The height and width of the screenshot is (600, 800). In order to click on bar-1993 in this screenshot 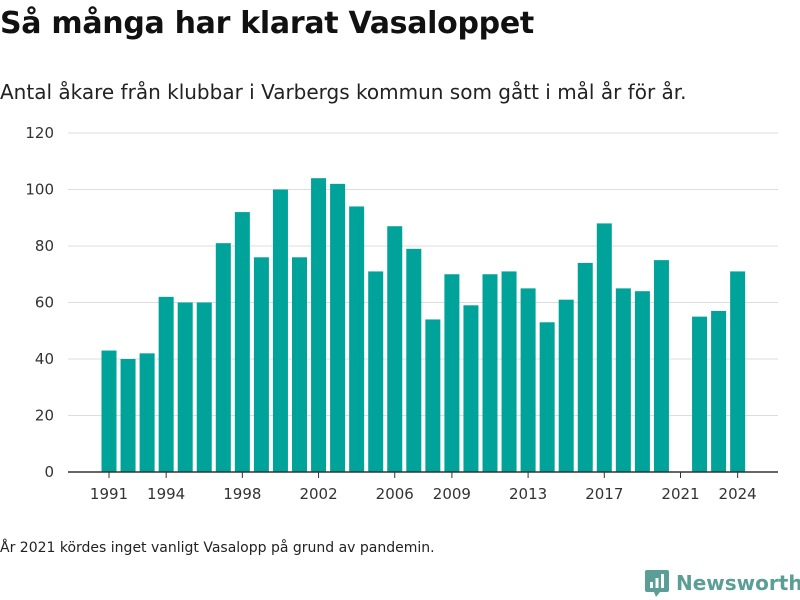, I will do `click(147, 412)`.